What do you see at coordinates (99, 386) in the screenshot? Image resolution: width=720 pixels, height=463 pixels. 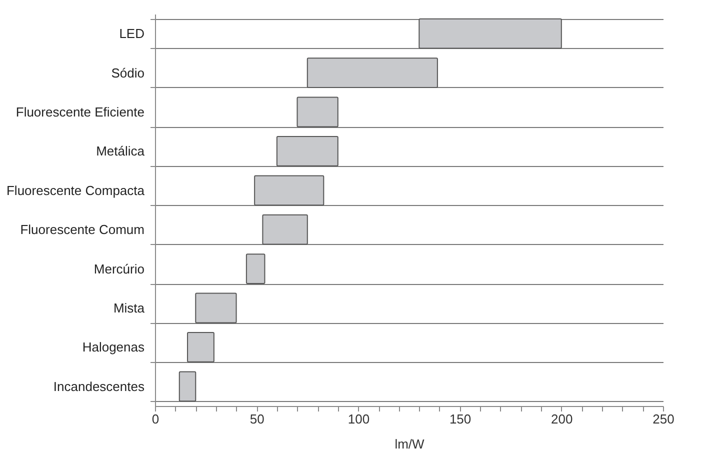 I see `y-tick-label: Incandescentes` at bounding box center [99, 386].